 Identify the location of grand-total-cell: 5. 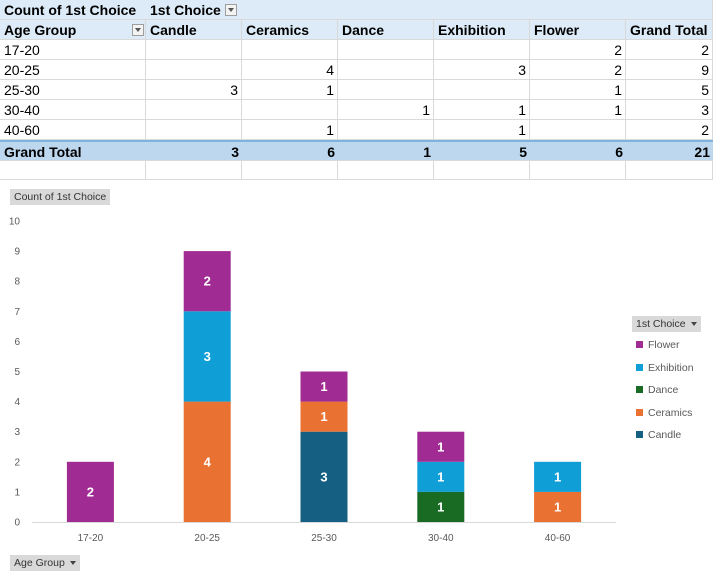
(482, 151).